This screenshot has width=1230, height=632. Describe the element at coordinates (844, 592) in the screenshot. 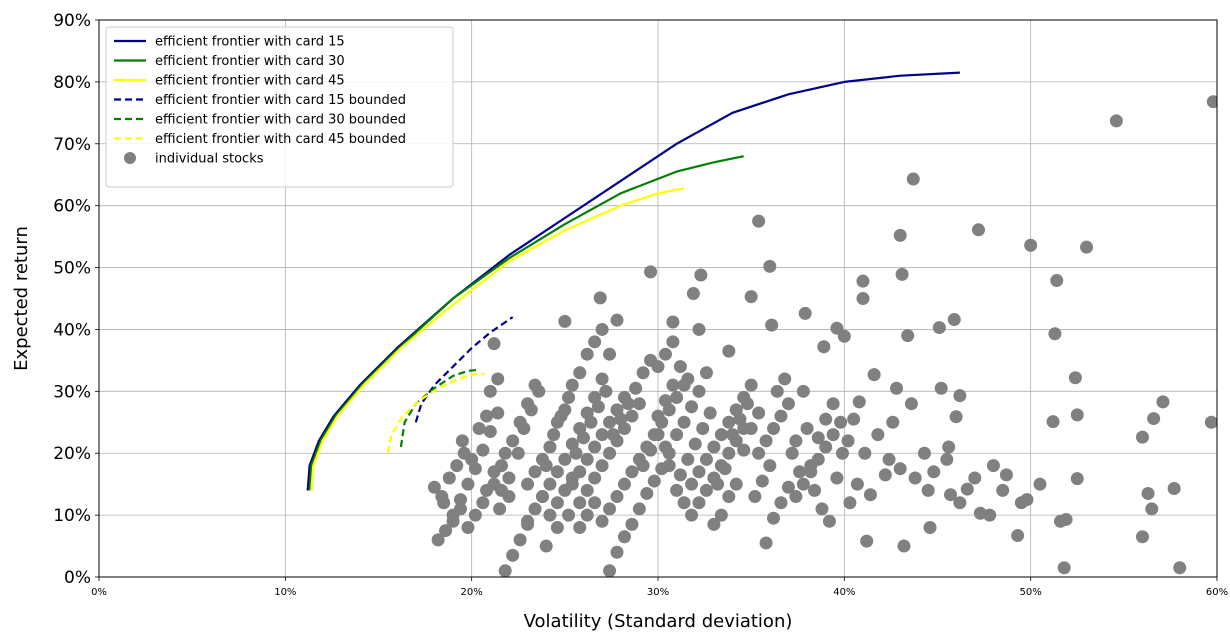

I see `x-tick-label: 40%` at that location.